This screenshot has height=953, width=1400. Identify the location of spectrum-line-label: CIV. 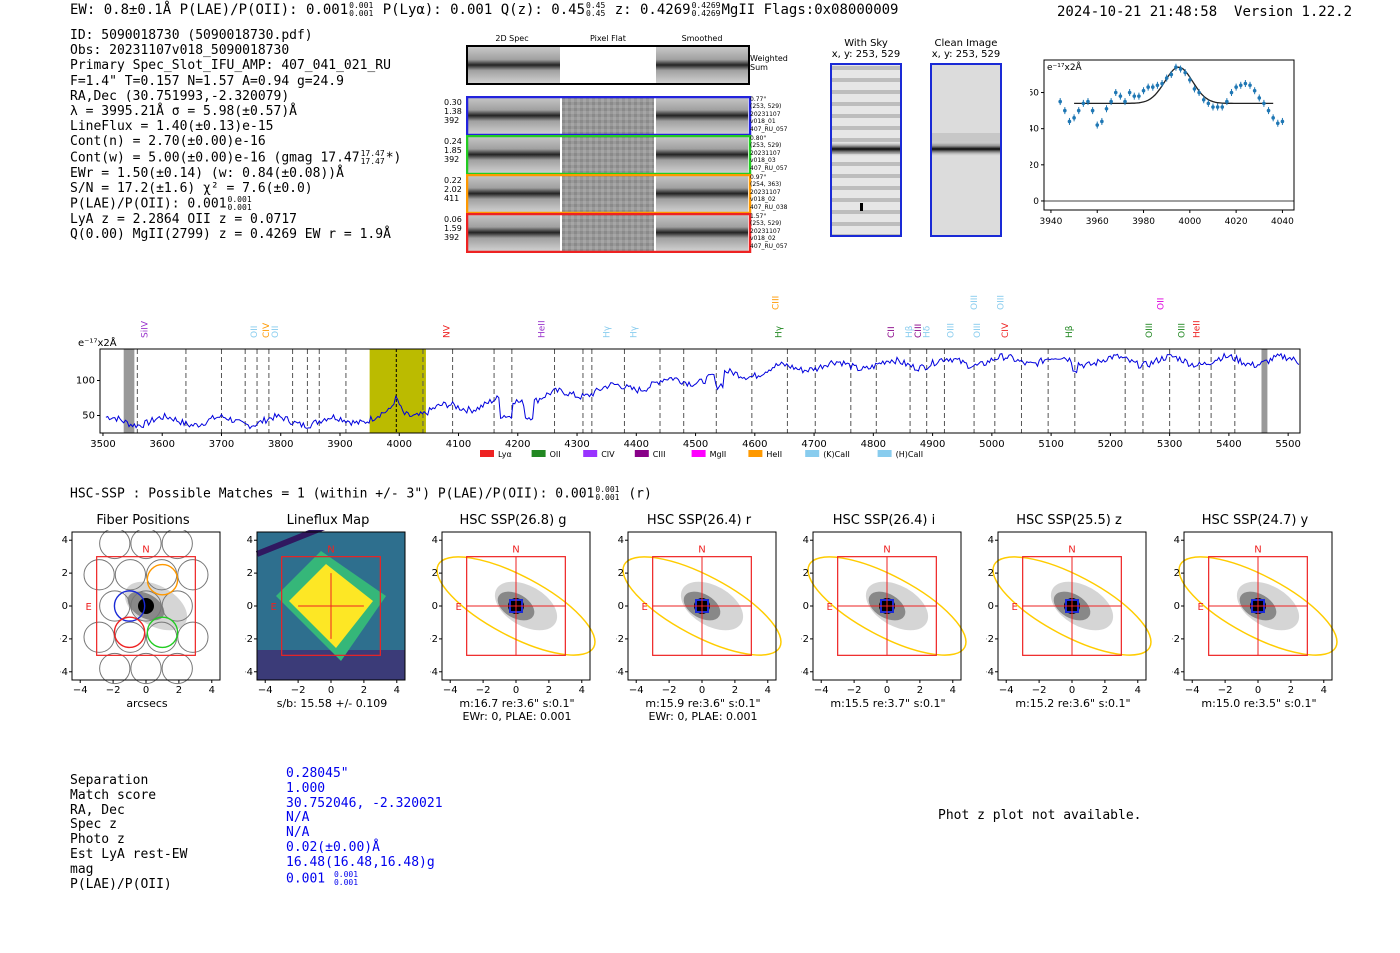
(267, 330).